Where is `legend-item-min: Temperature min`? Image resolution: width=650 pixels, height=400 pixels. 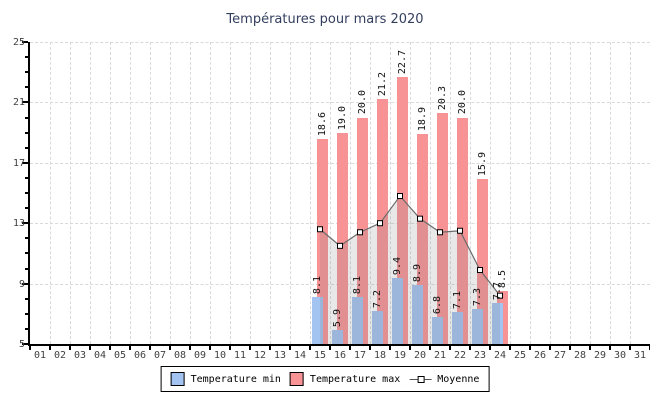 legend-item-min: Temperature min is located at coordinates (225, 379).